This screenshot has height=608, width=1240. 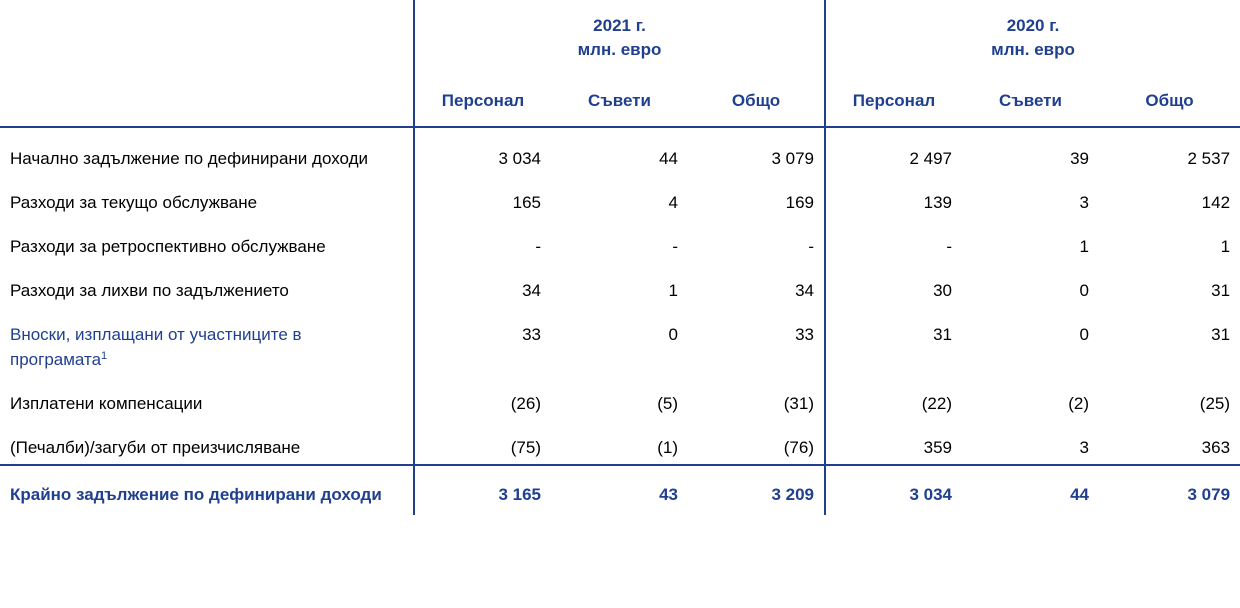 What do you see at coordinates (1216, 447) in the screenshot?
I see `value-cell: 363` at bounding box center [1216, 447].